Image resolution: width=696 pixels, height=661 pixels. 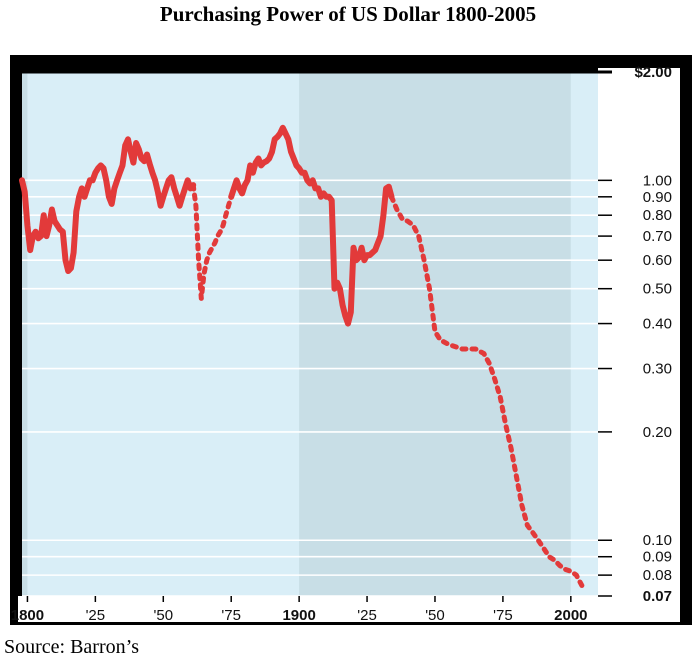 I want to click on shaded-period-pre, so click(x=25, y=334).